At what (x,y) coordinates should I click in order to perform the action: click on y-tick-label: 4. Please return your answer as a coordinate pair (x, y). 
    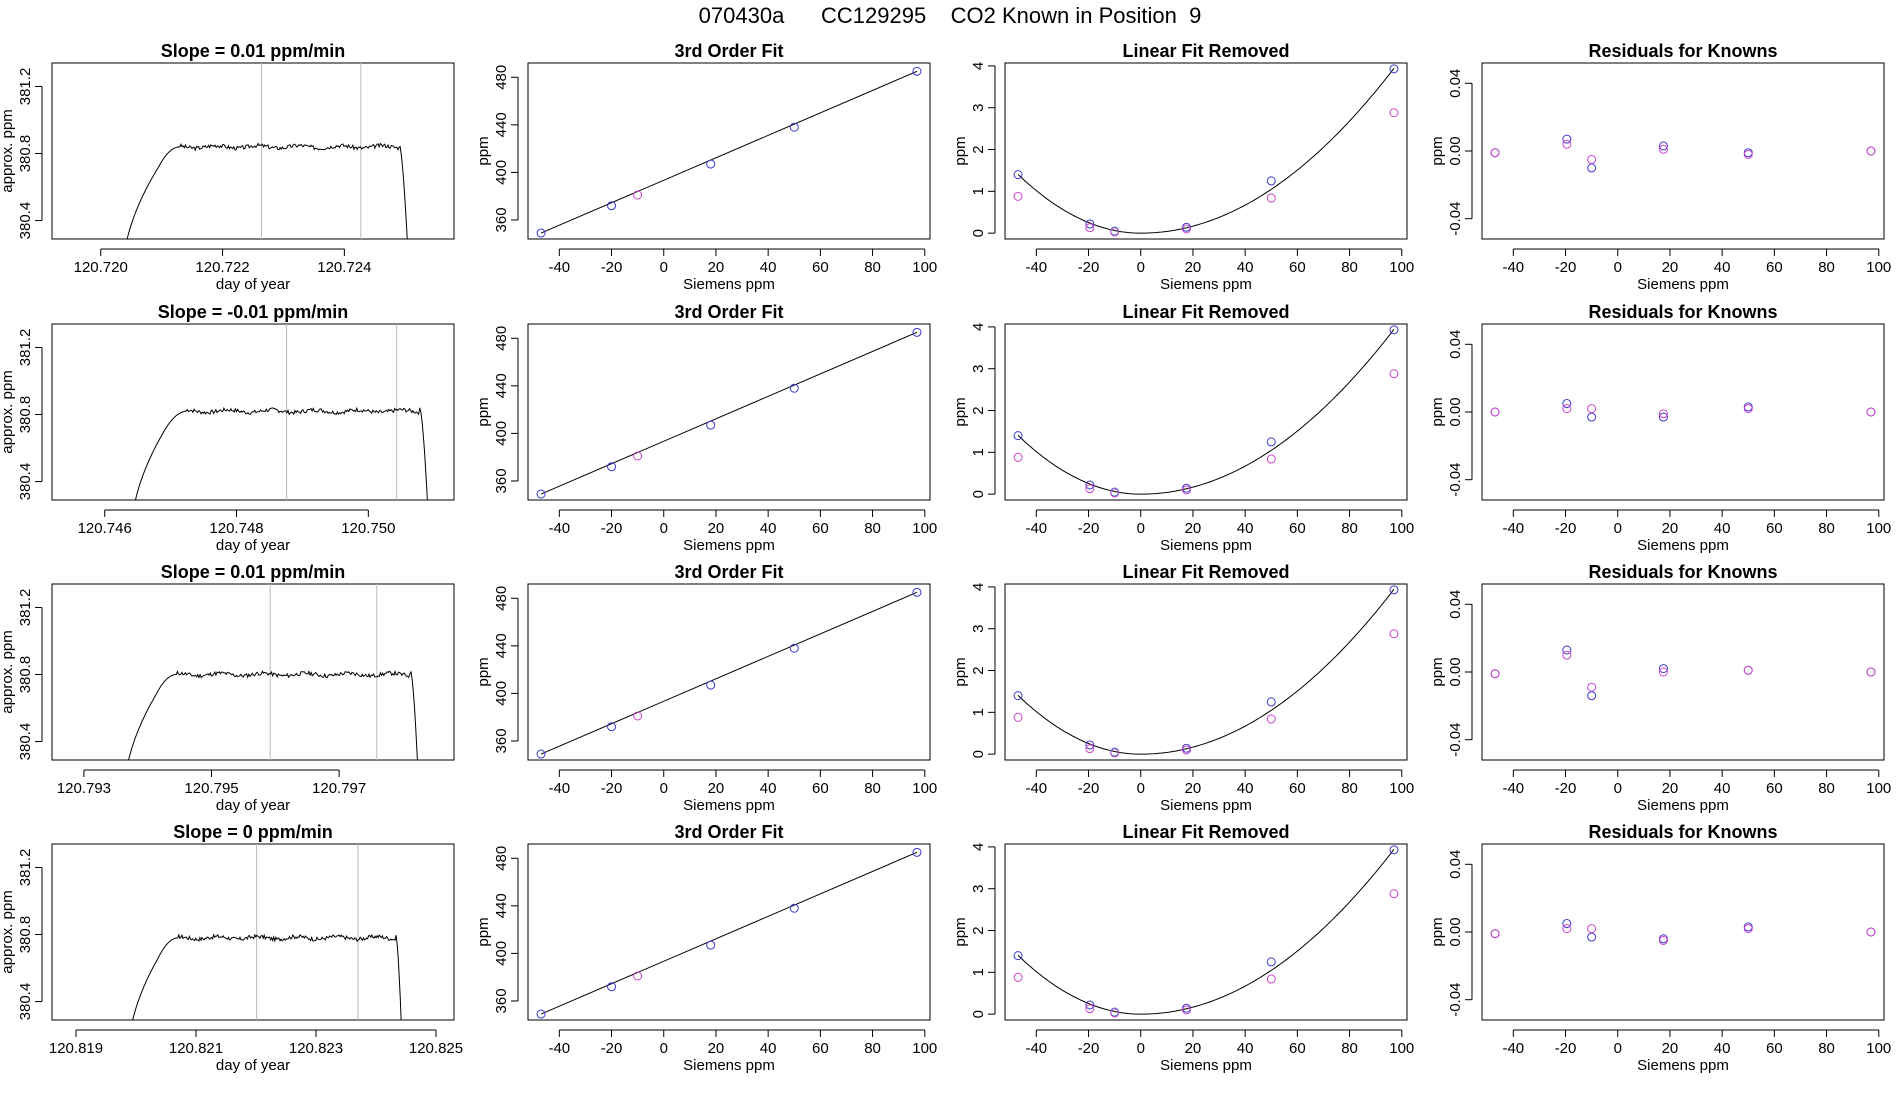
    Looking at the image, I should click on (978, 847).